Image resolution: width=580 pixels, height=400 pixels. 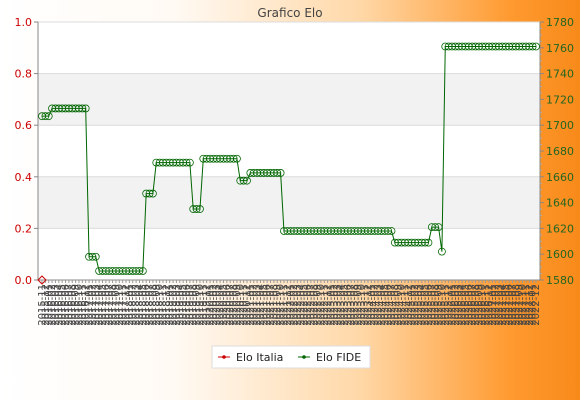 I want to click on x-tick-label: 2027-12, so click(x=529, y=305).